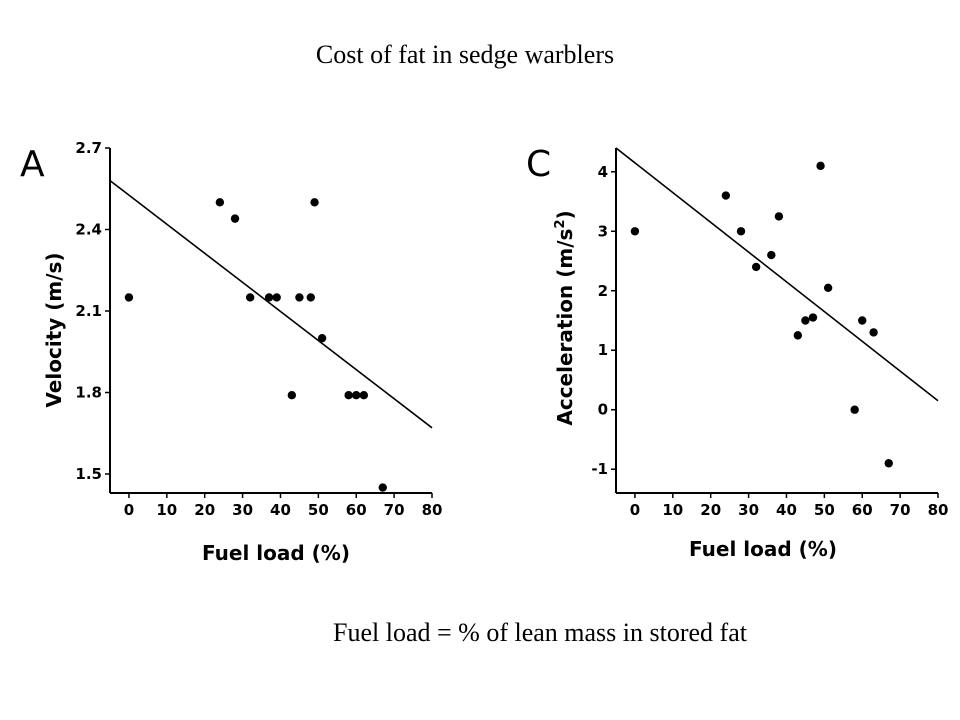  I want to click on y-tick-label: 1.8, so click(88, 392).